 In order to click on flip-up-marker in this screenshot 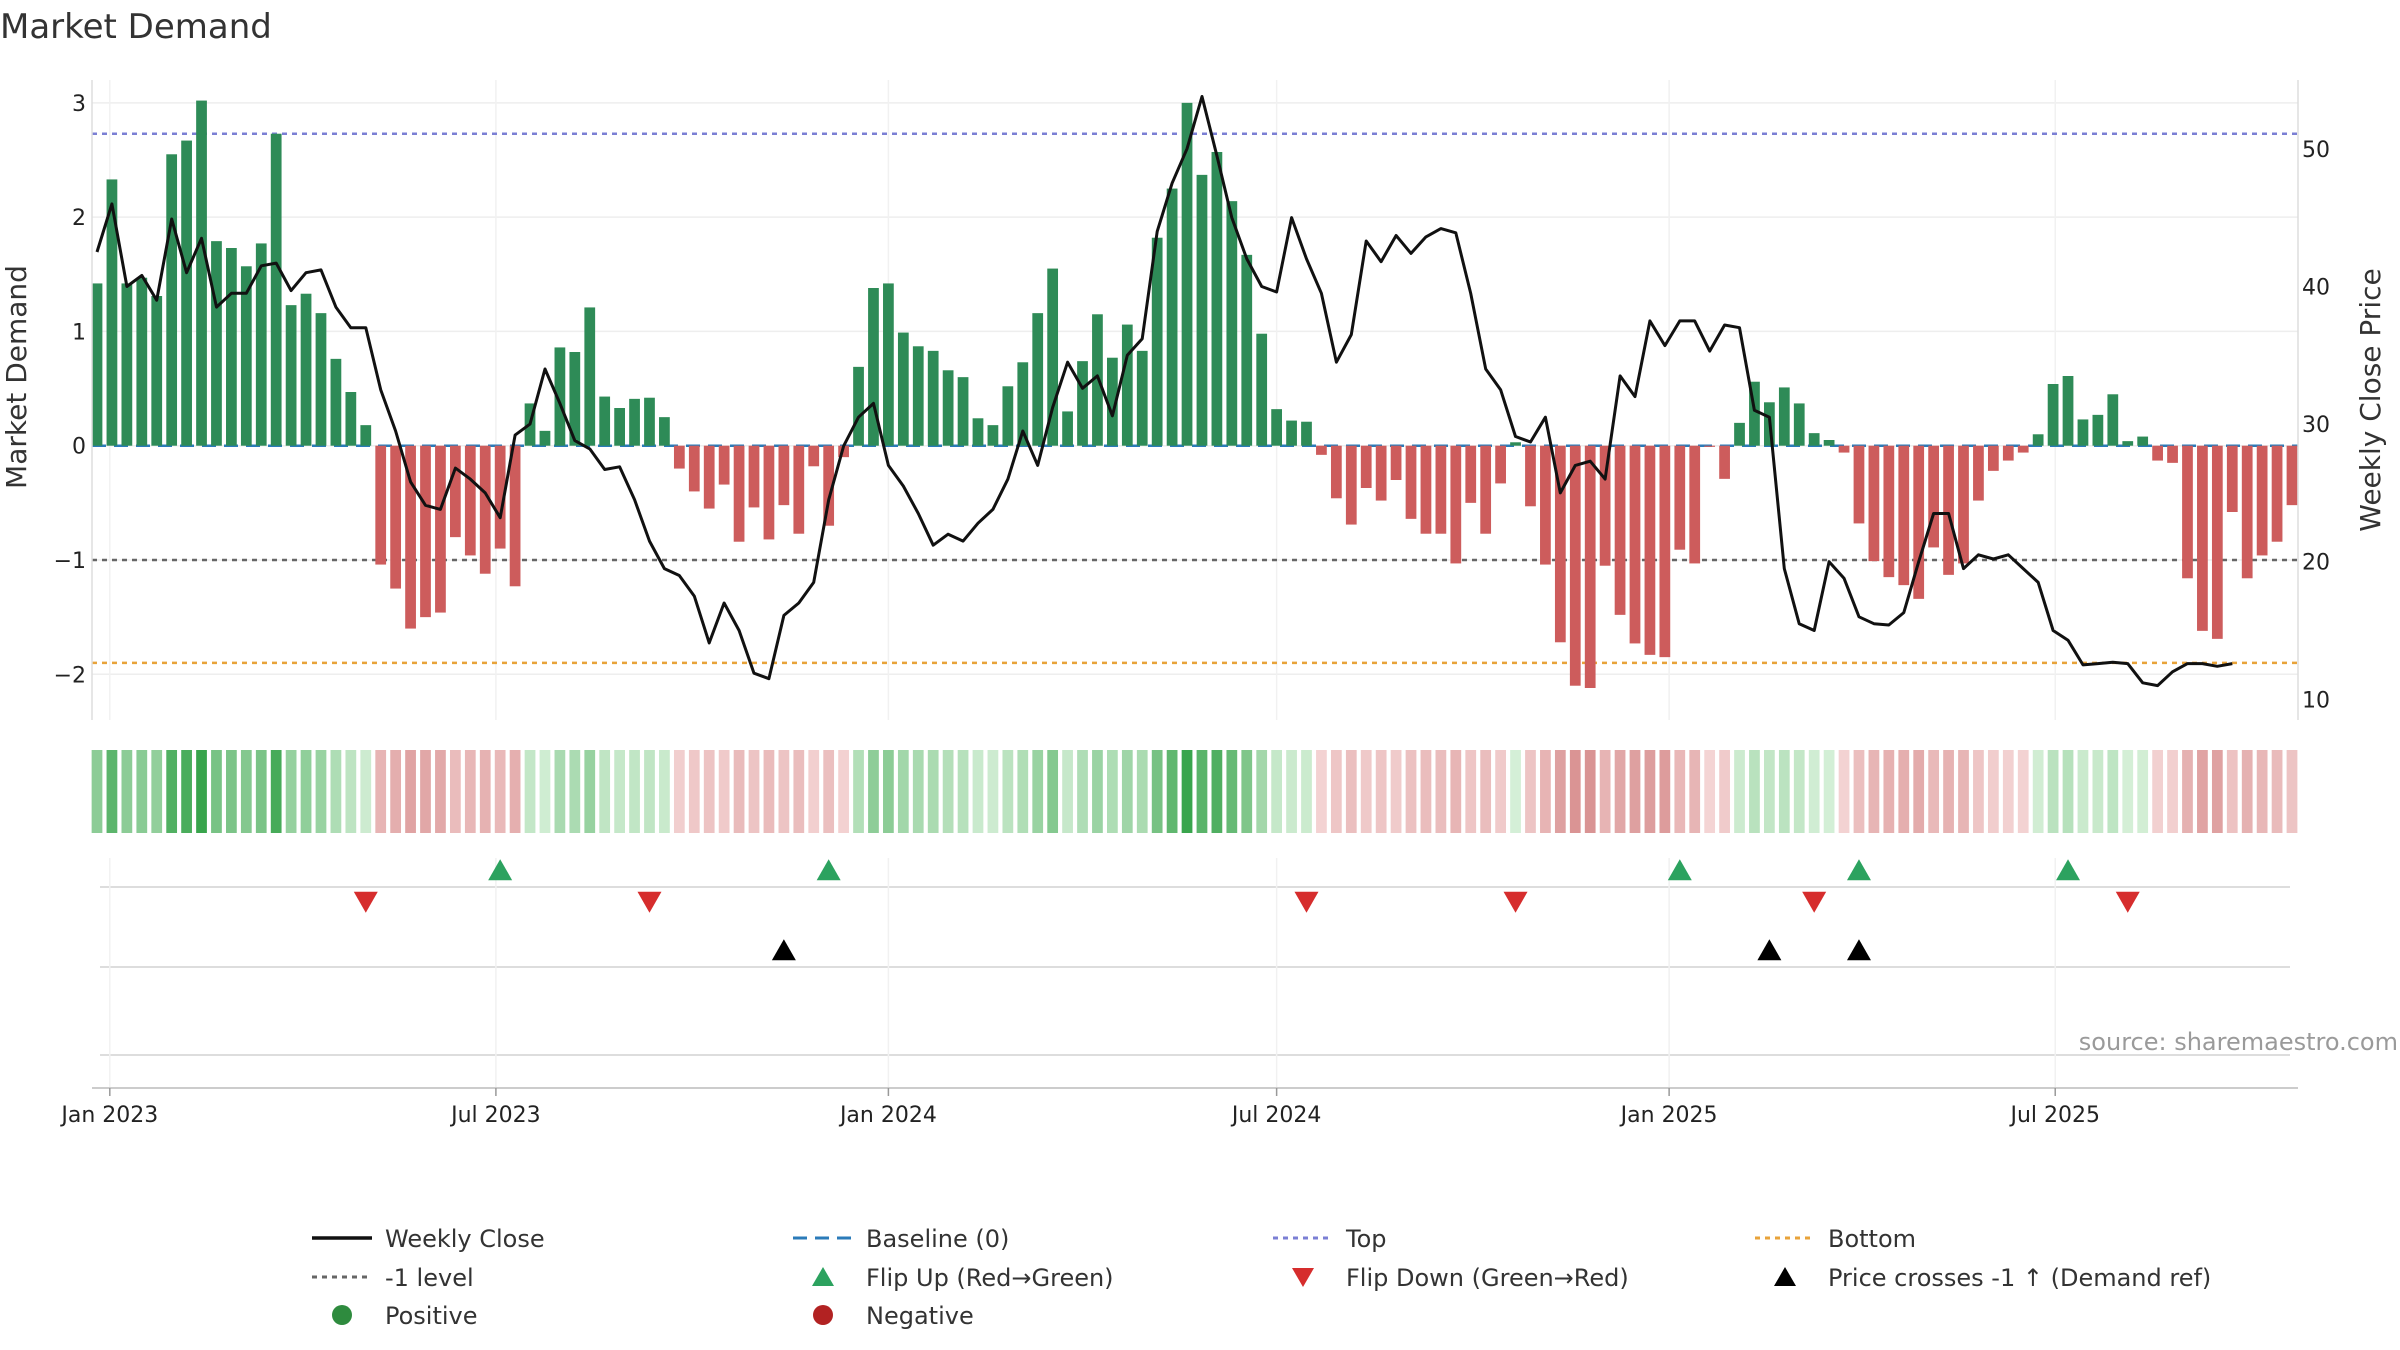, I will do `click(2068, 870)`.